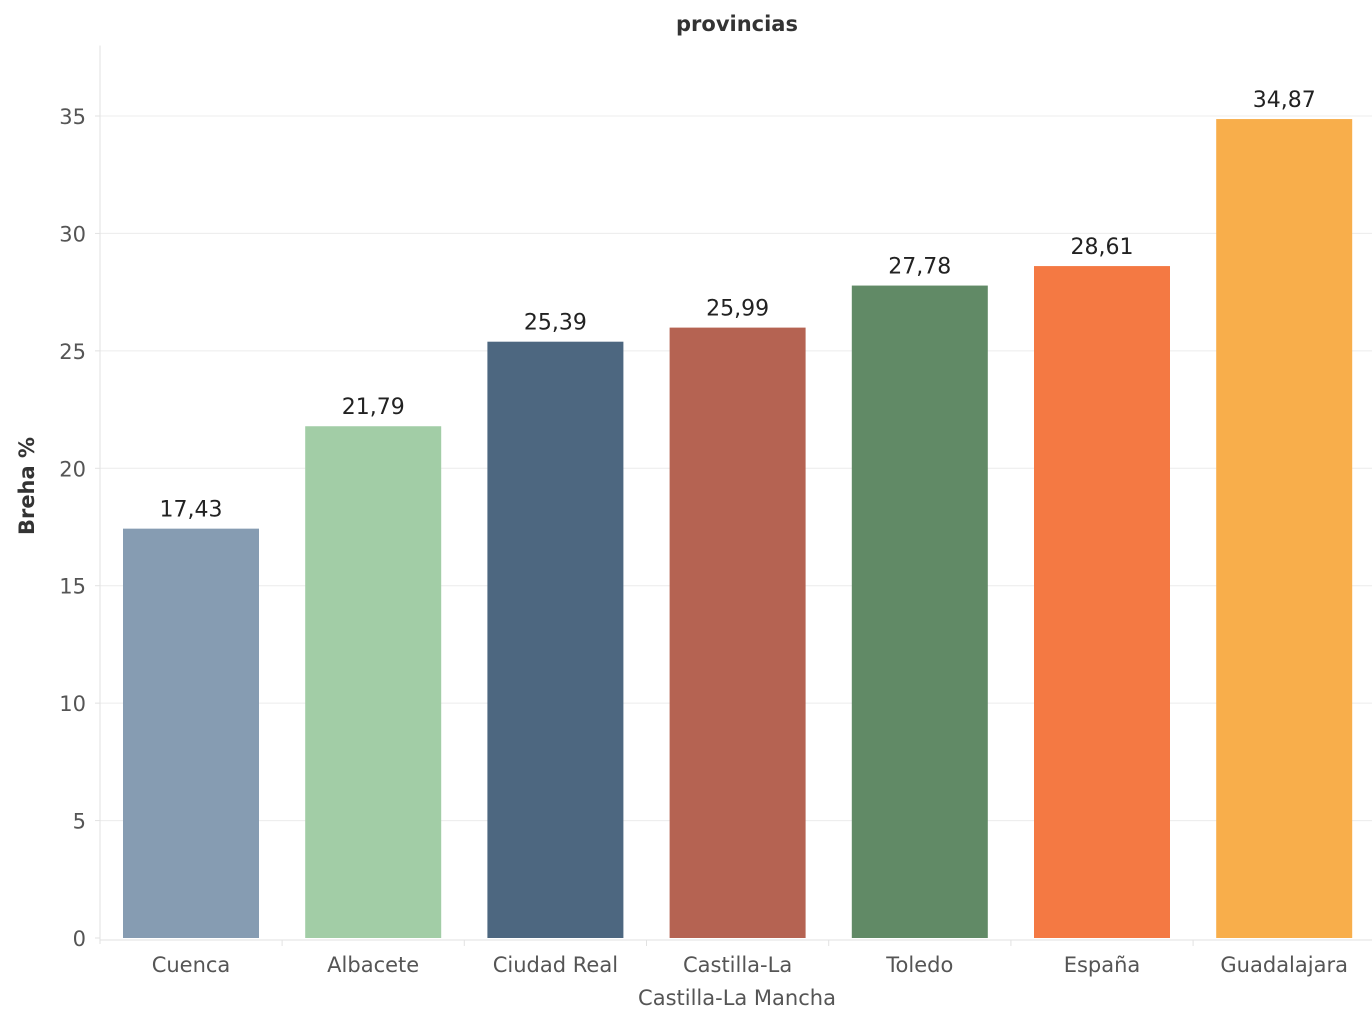 The height and width of the screenshot is (1011, 1372). What do you see at coordinates (72, 234) in the screenshot?
I see `y-tick-label: 30` at bounding box center [72, 234].